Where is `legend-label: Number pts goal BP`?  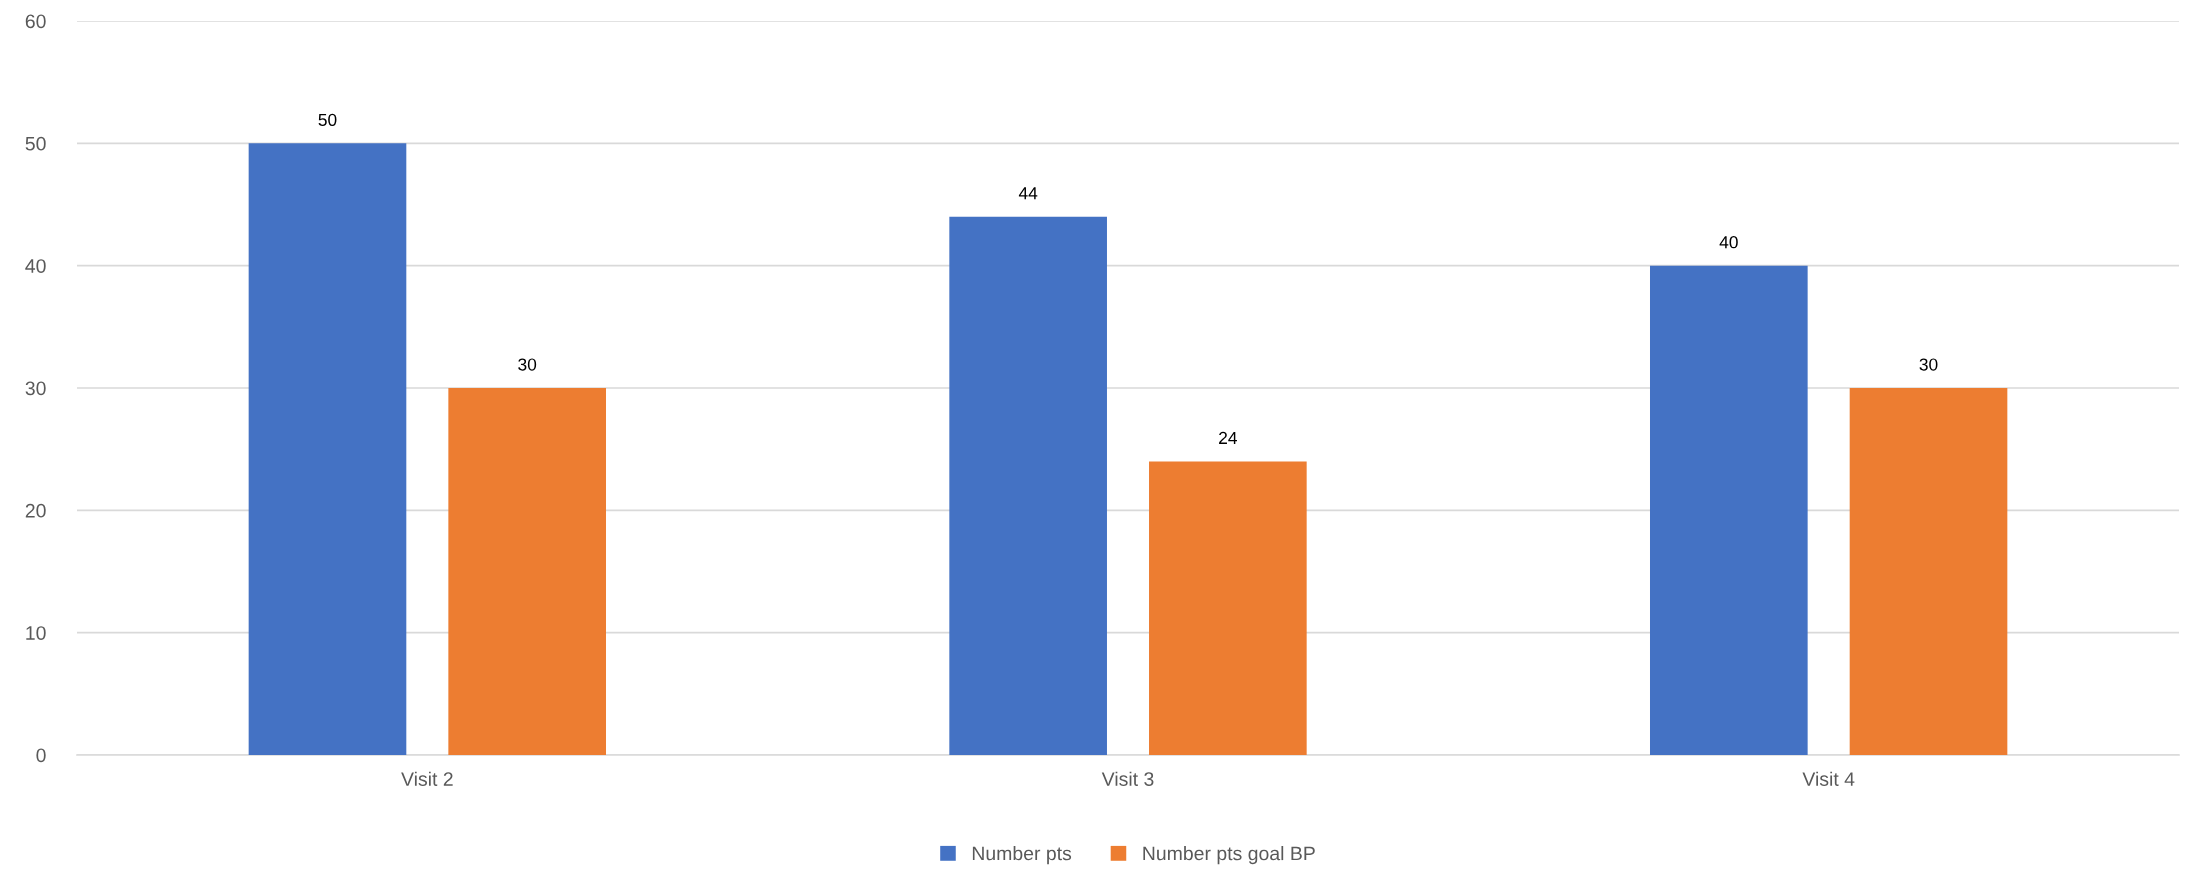 legend-label: Number pts goal BP is located at coordinates (1229, 855).